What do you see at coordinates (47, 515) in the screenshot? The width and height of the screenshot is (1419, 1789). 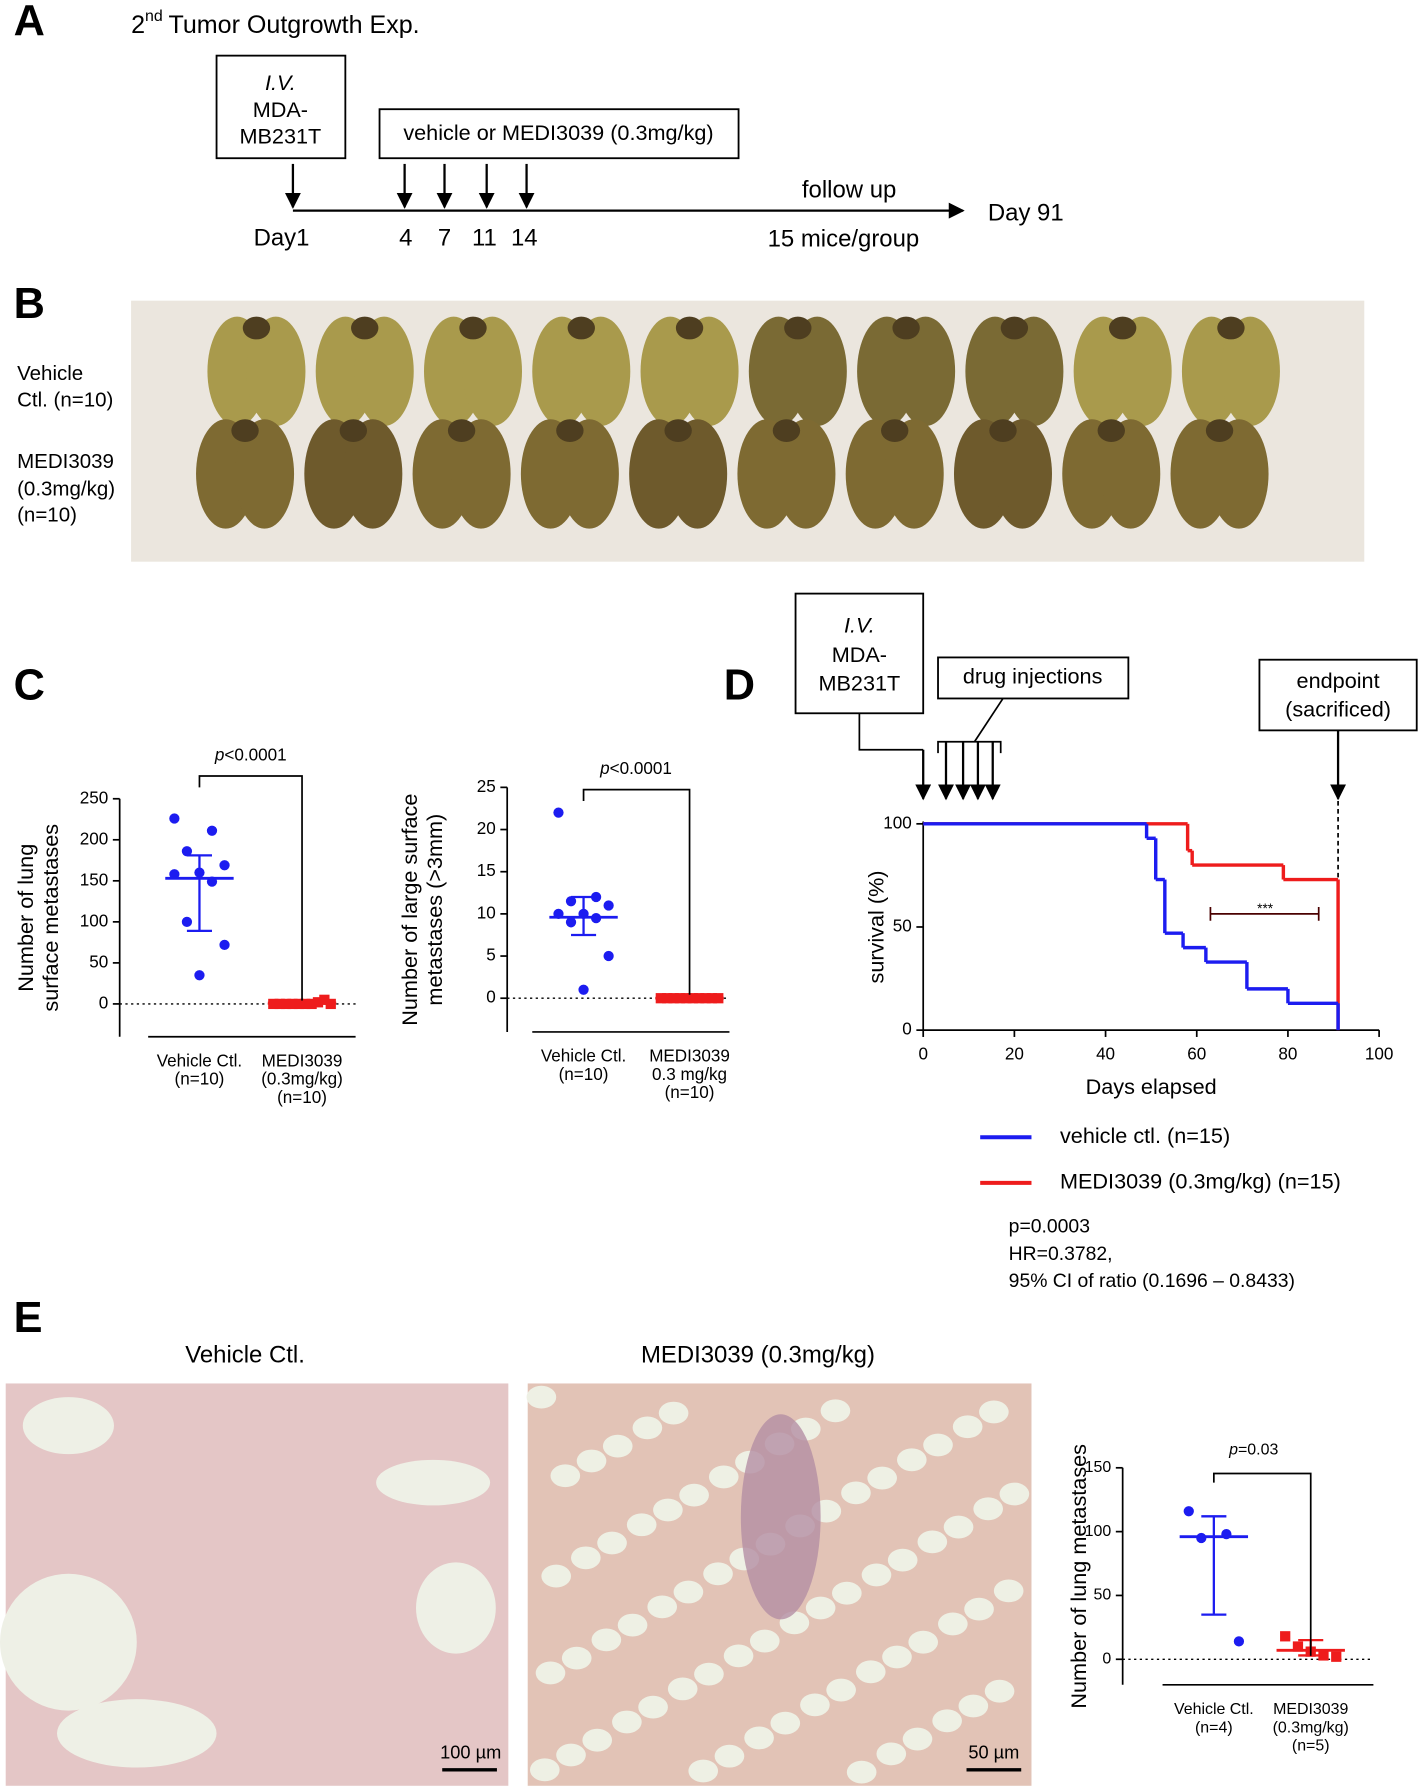 I see `row-label: (n=10)` at bounding box center [47, 515].